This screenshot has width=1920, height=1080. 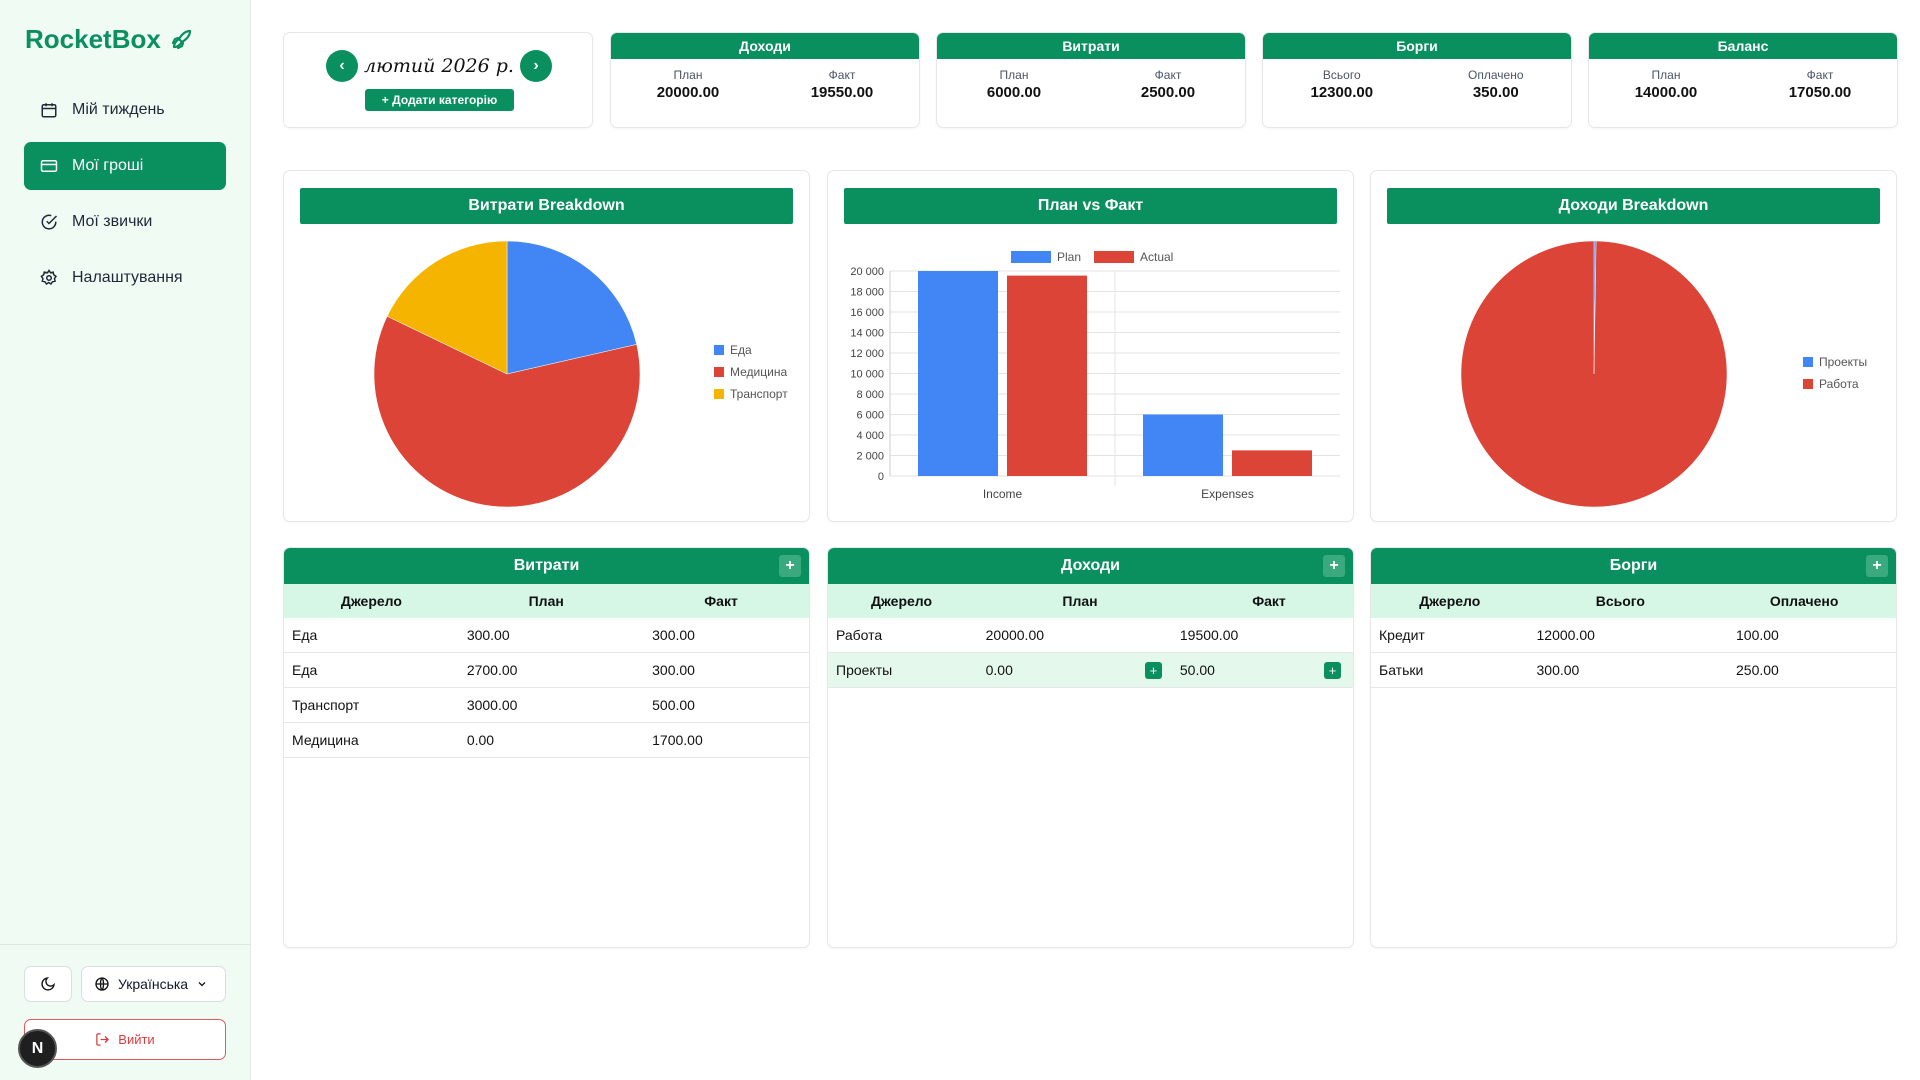 What do you see at coordinates (1804, 601) in the screenshot?
I see `column-header: Оплачено` at bounding box center [1804, 601].